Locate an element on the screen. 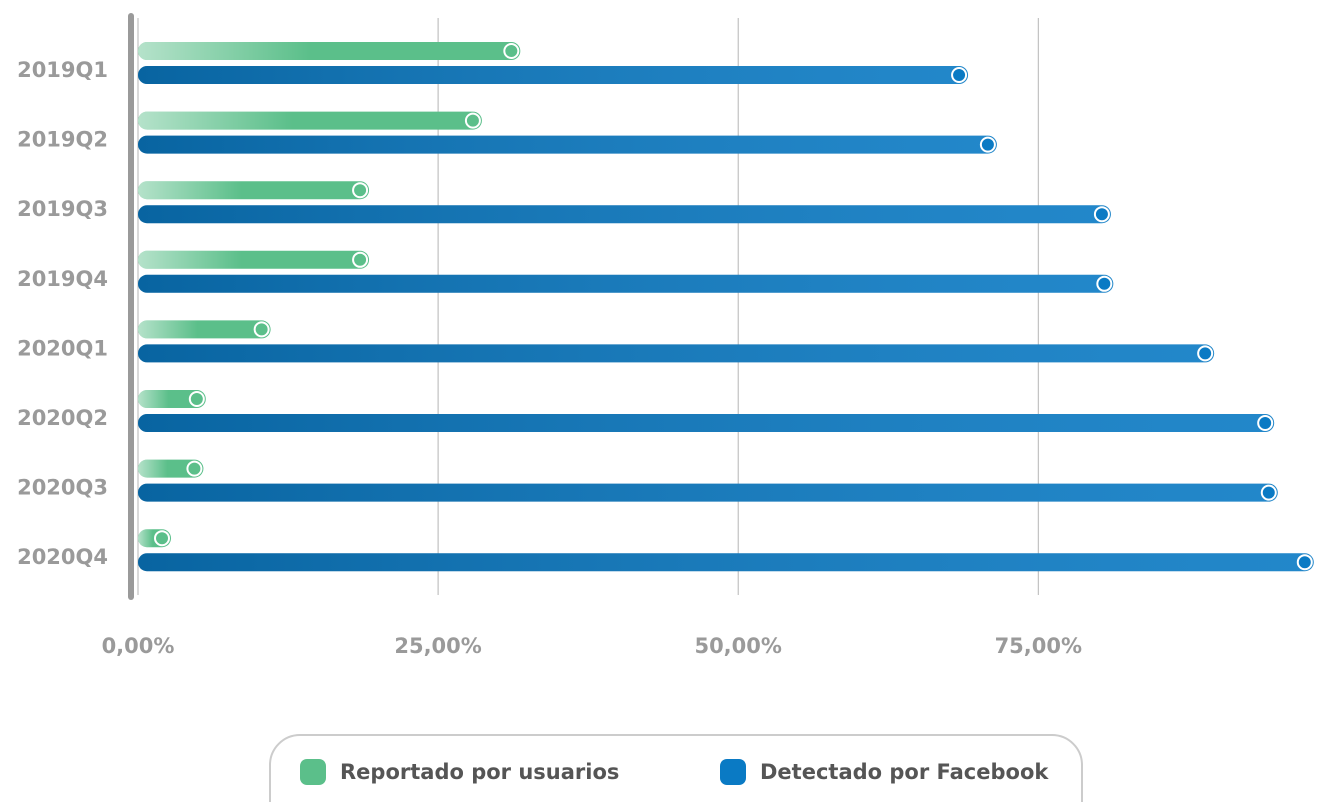 The height and width of the screenshot is (802, 1330). y-tick-label: 2020Q3 is located at coordinates (62, 488).